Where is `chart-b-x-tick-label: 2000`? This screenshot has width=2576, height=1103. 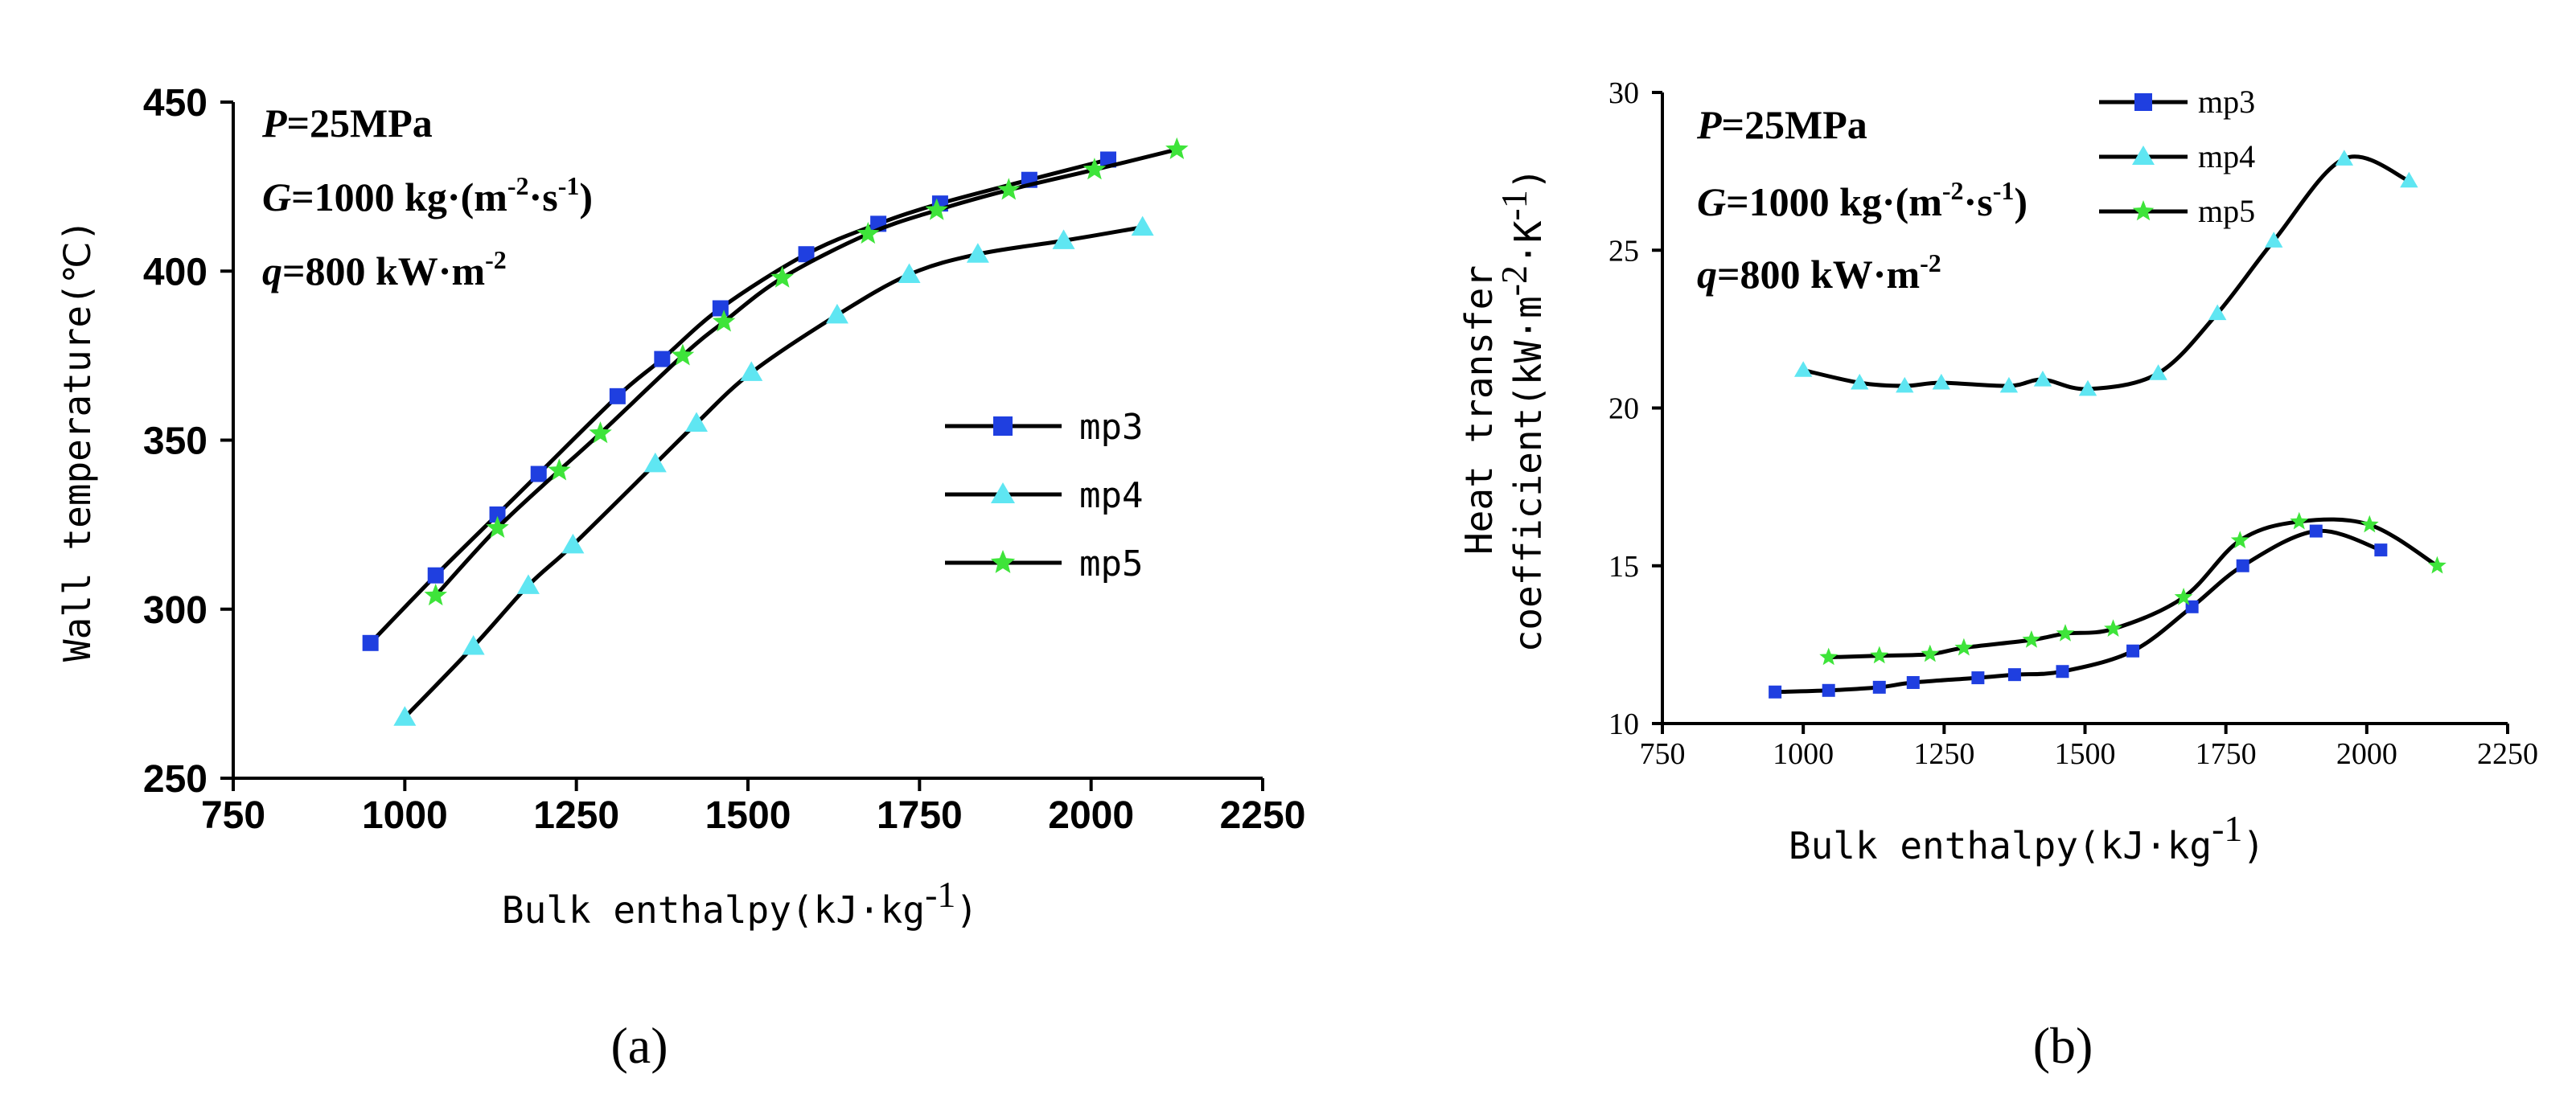
chart-b-x-tick-label: 2000 is located at coordinates (2366, 754).